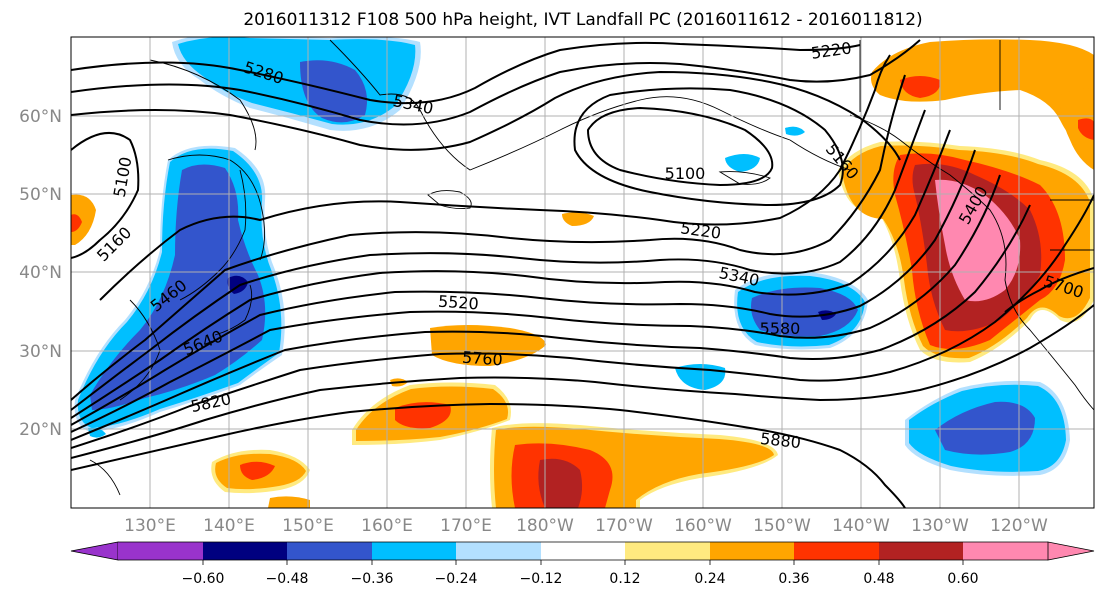  Describe the element at coordinates (229, 526) in the screenshot. I see `lon-label: 140°E` at that location.